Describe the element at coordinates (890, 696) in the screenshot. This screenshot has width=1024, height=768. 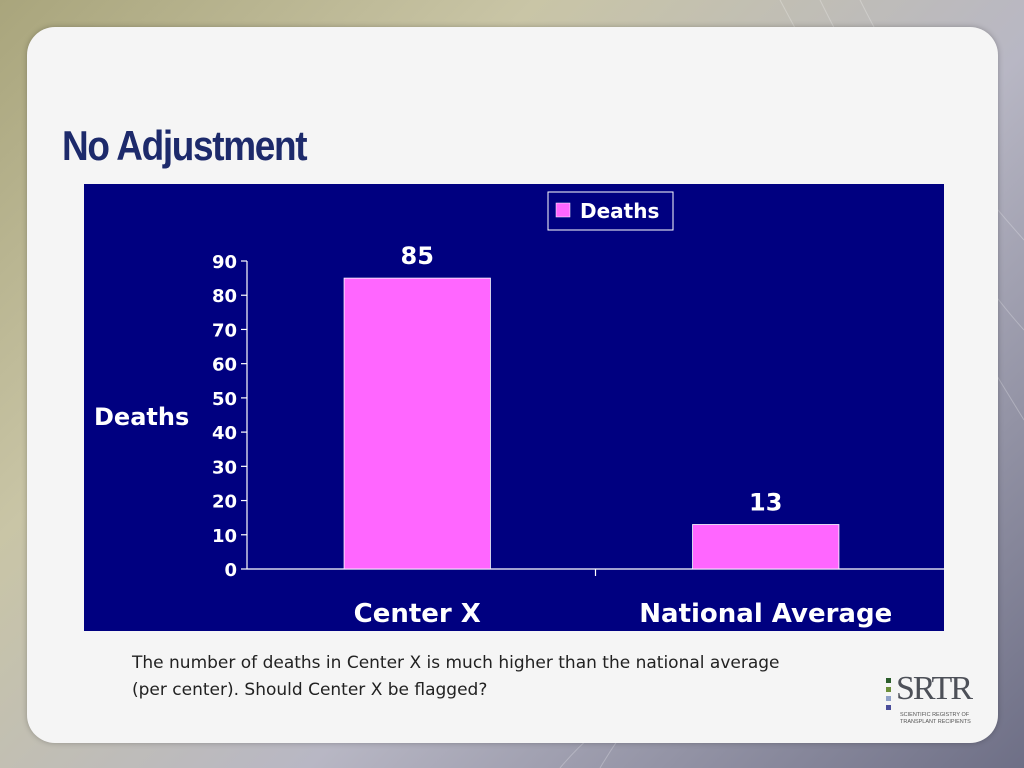
I see `logo-squares` at that location.